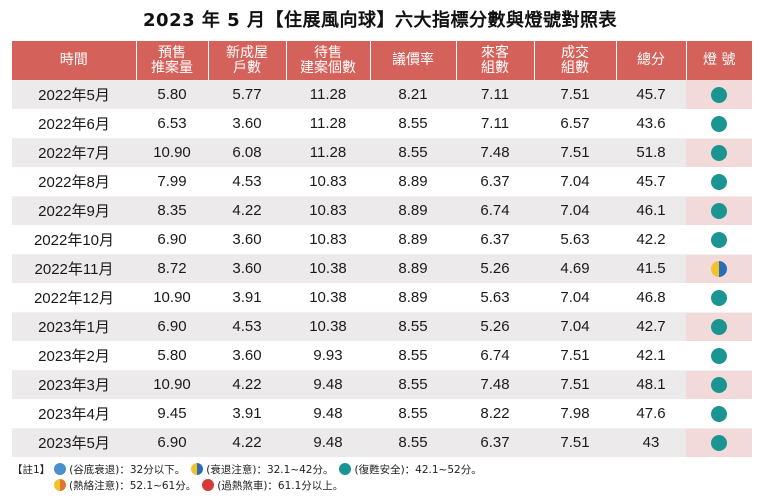  I want to click on cell-time: 2022年5月, so click(74, 95).